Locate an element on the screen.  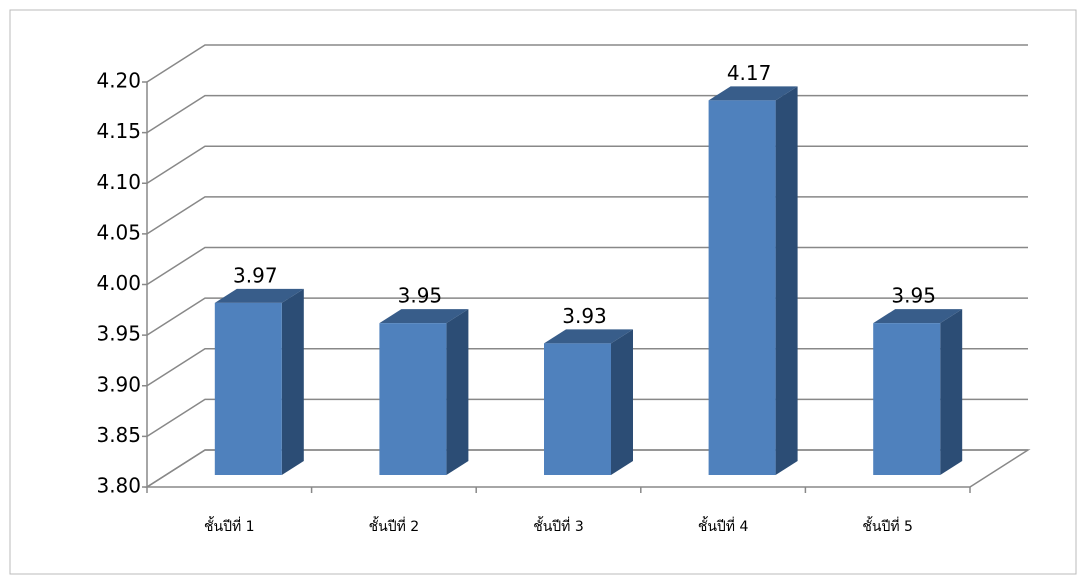
y-tick-label: 3.90 is located at coordinates (118, 384).